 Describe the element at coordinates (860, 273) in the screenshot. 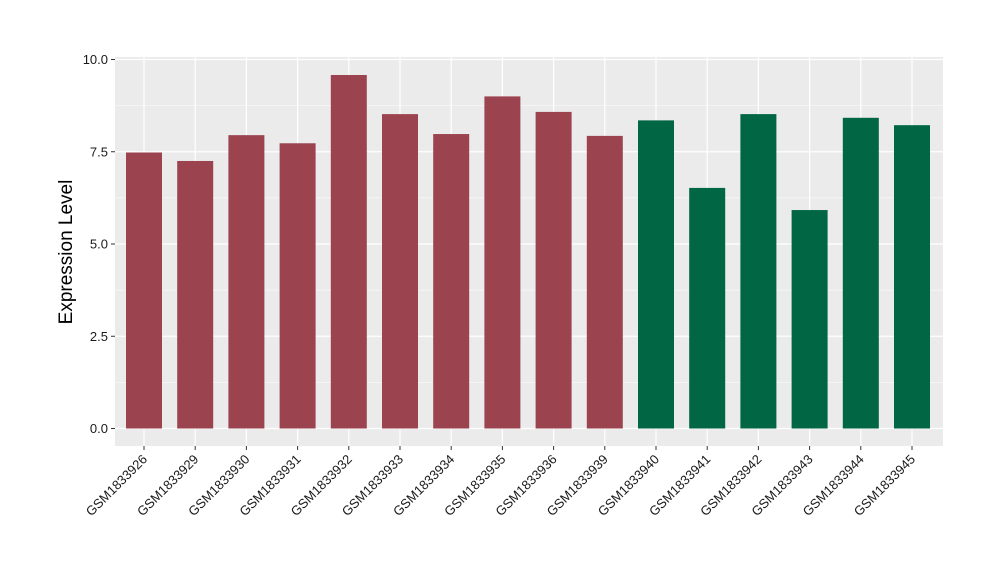

I see `bar-GSM1833944` at that location.